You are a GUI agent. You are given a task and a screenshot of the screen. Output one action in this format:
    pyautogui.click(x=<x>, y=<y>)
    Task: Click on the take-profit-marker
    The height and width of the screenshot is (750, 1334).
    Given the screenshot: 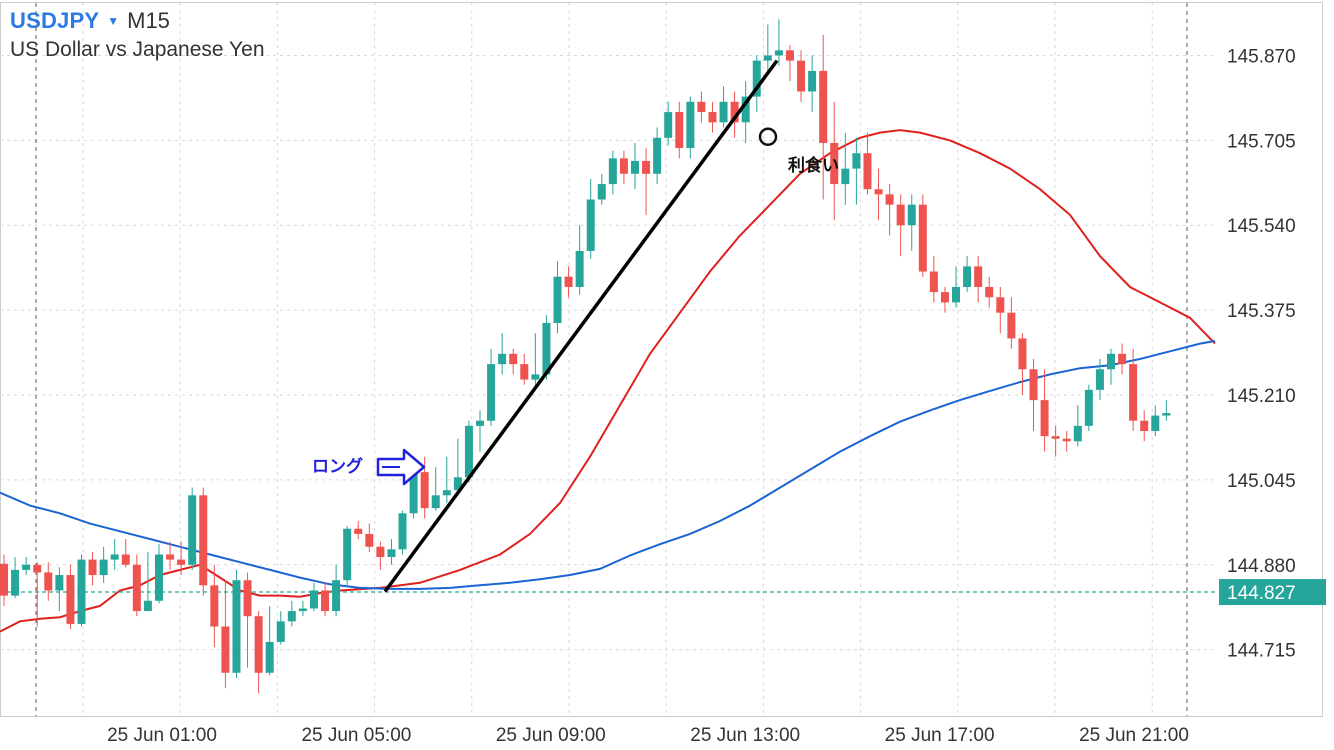 What is the action you would take?
    pyautogui.click(x=768, y=137)
    